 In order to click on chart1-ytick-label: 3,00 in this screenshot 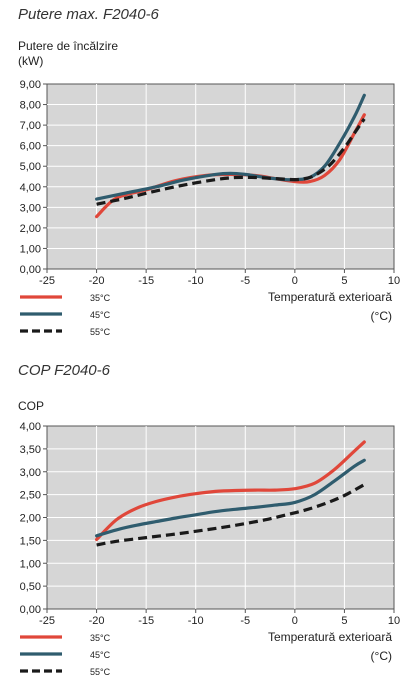, I will do `click(30, 208)`.